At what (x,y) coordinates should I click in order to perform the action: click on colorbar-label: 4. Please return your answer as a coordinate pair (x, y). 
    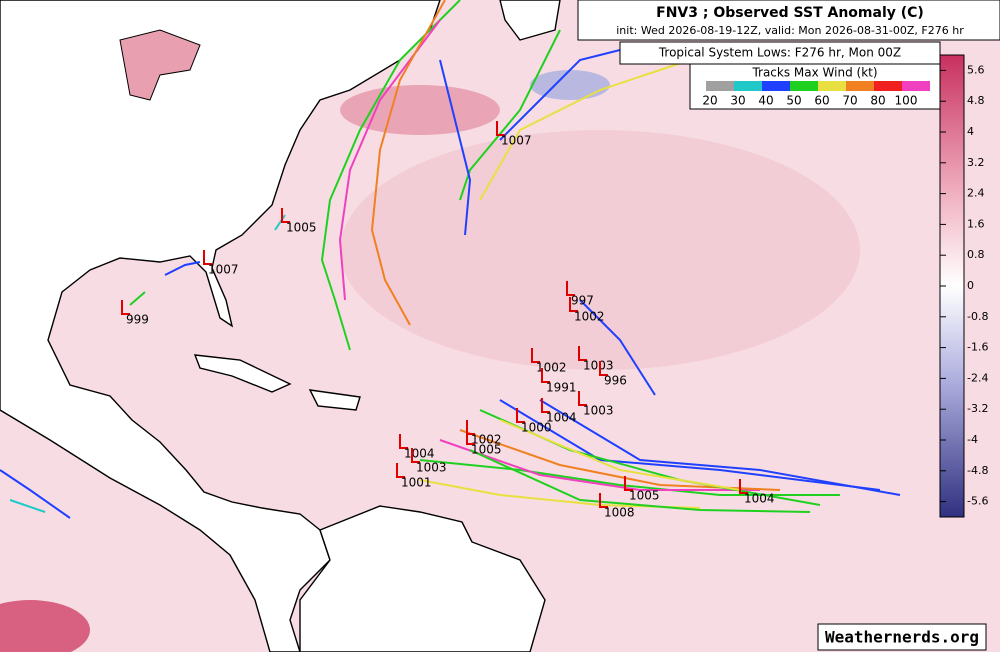
    Looking at the image, I should click on (970, 131).